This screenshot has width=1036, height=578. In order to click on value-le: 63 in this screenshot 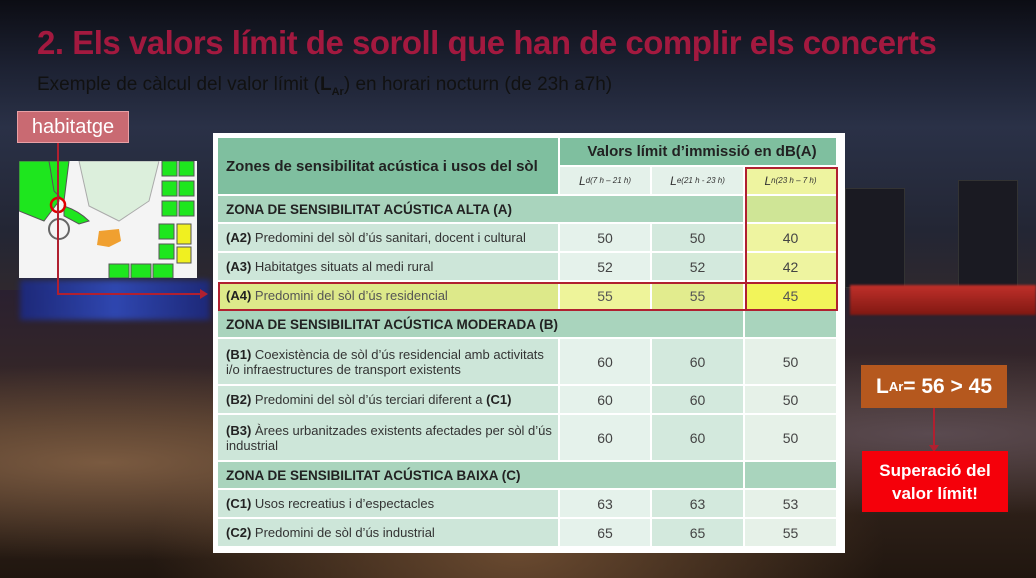, I will do `click(698, 504)`.